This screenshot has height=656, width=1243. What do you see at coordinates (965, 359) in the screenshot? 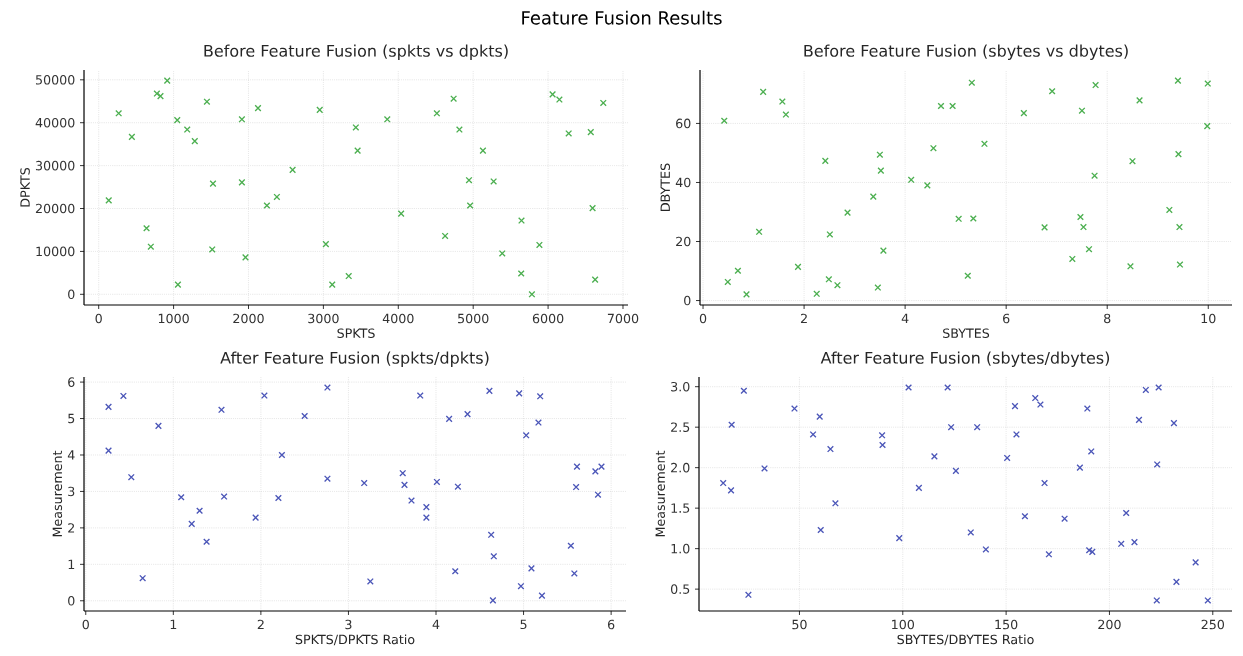
I see `chart-title: After Feature Fusion (sbytes/dbytes)` at bounding box center [965, 359].